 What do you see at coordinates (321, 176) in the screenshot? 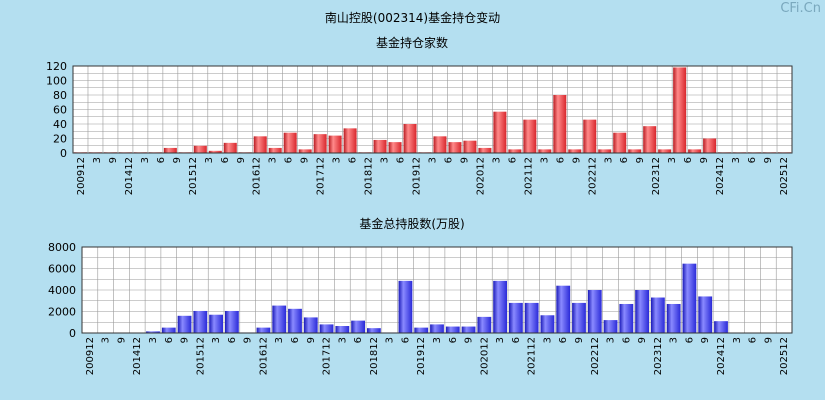
I see `chart1-xtick-label: 201712` at bounding box center [321, 176].